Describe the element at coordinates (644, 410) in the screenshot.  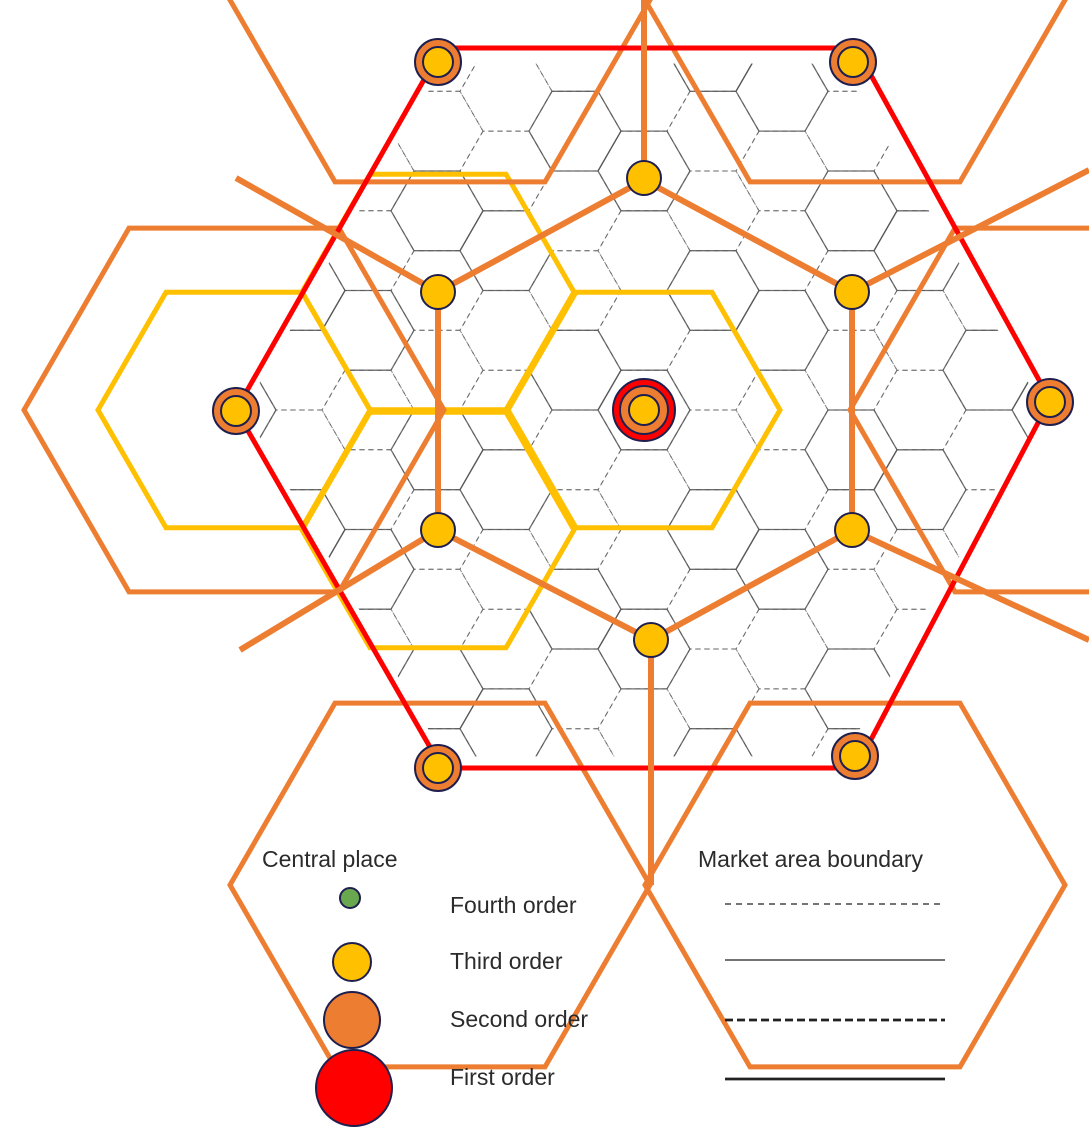
I see `first-order-place` at that location.